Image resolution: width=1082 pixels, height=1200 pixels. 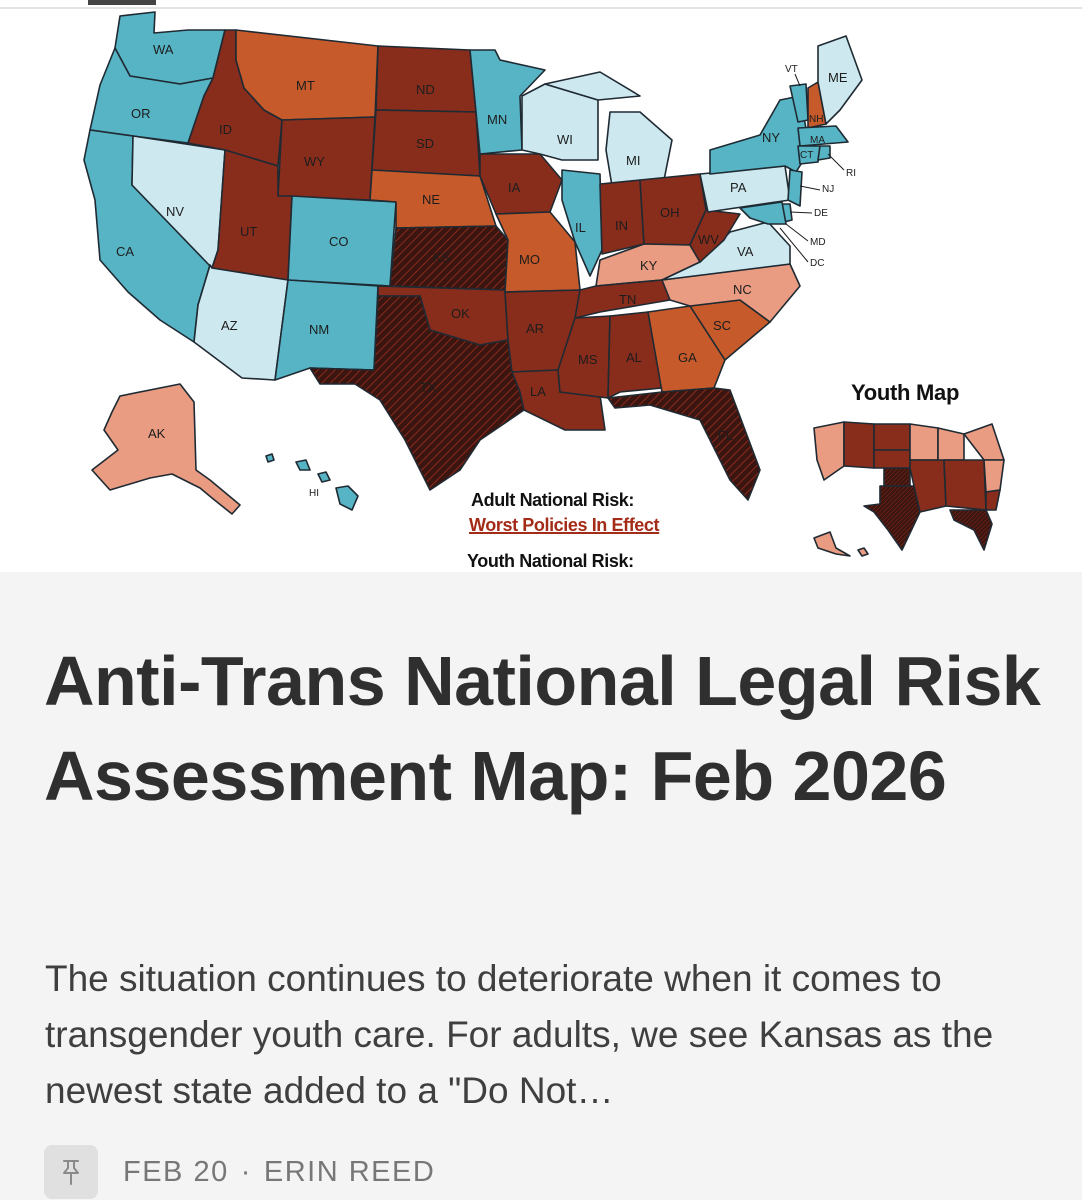 What do you see at coordinates (806, 155) in the screenshot?
I see `label-ct: CT` at bounding box center [806, 155].